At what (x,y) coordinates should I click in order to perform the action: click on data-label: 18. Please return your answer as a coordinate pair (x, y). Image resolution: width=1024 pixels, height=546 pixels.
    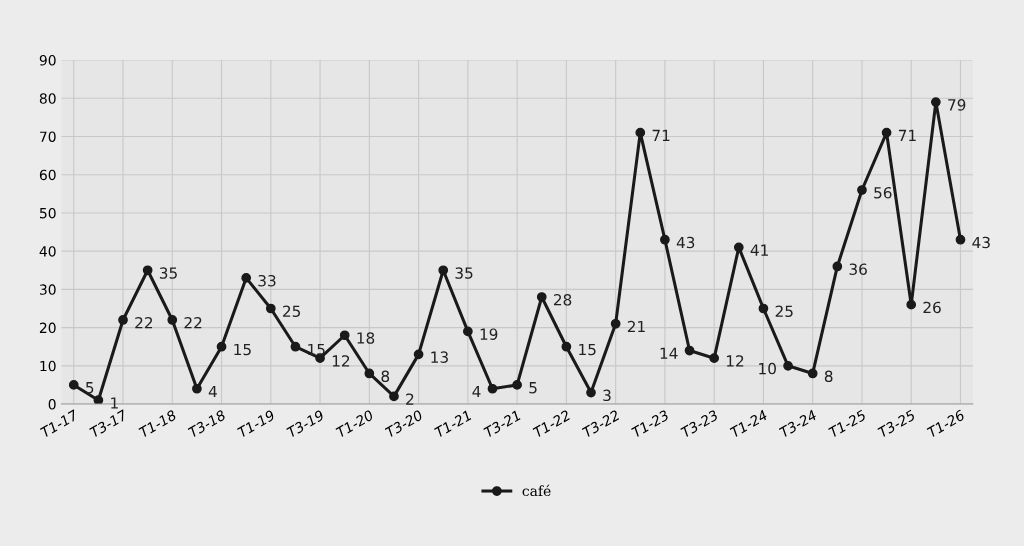
    Looking at the image, I should click on (366, 338).